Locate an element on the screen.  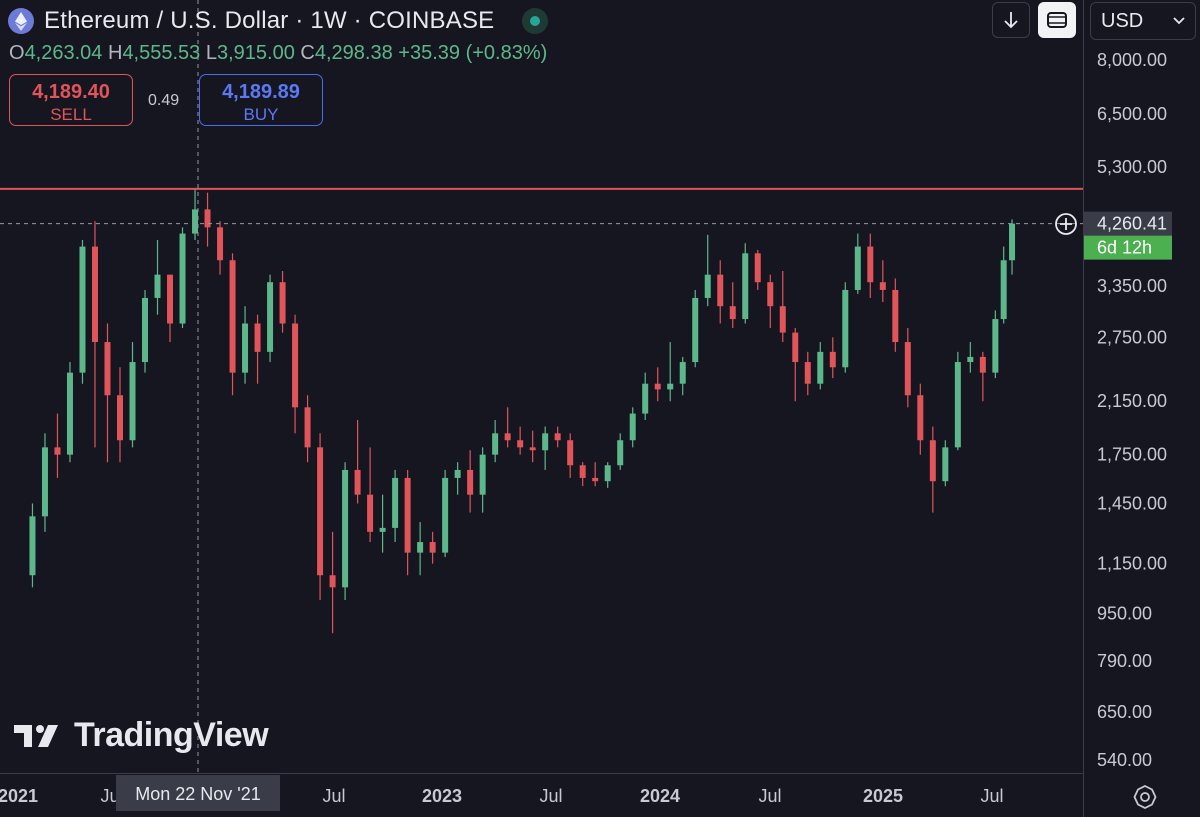
market-status-icon is located at coordinates (535, 21).